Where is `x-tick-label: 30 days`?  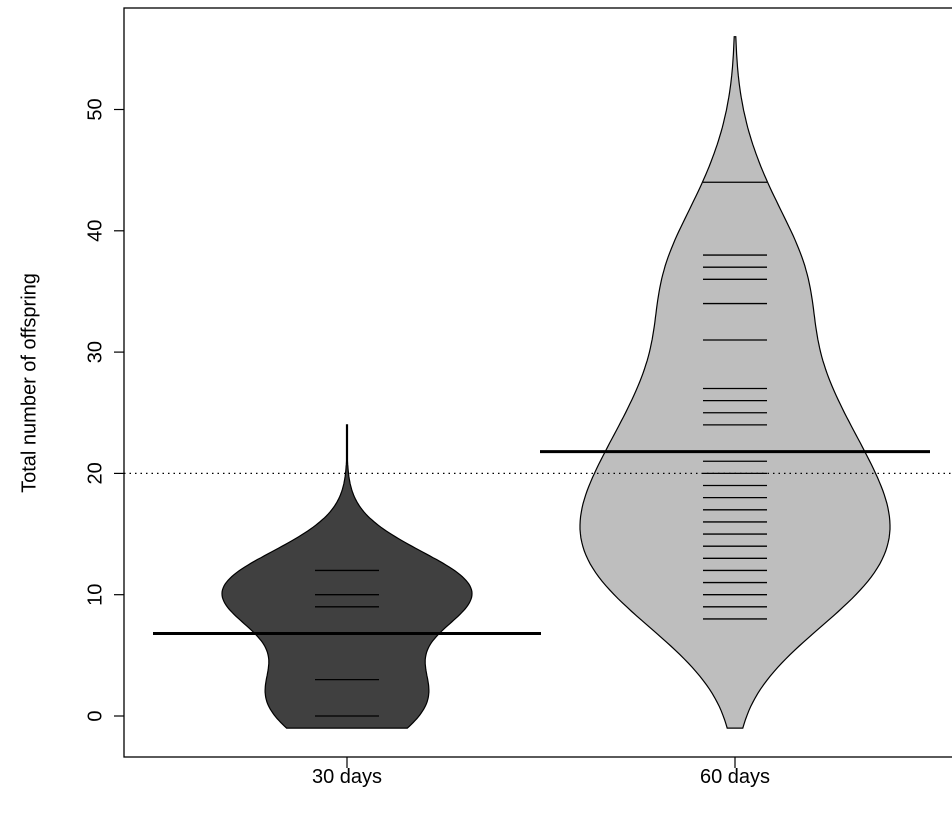
x-tick-label: 30 days is located at coordinates (347, 777).